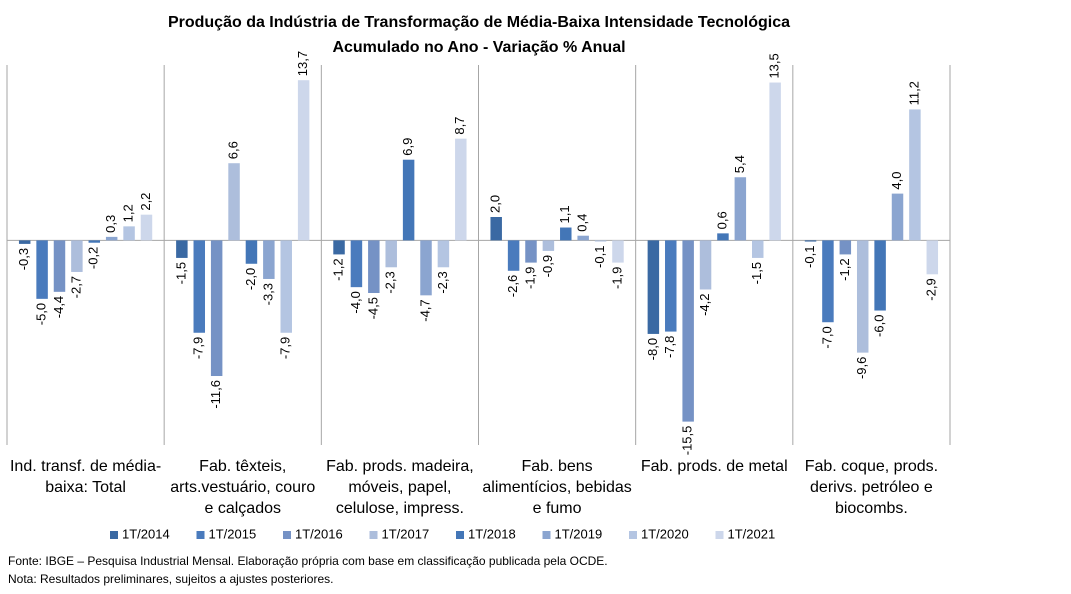  I want to click on data-label: -2,6, so click(512, 286).